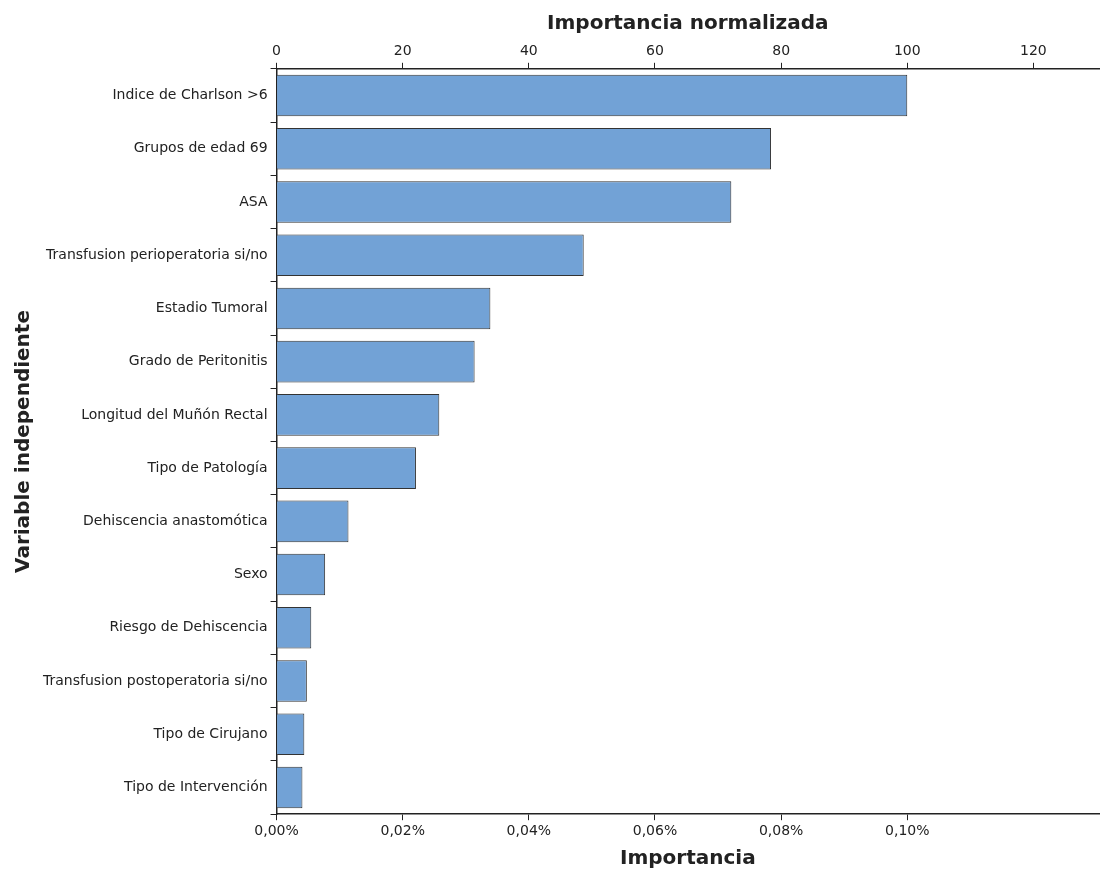 Image resolution: width=1107 pixels, height=883 pixels. What do you see at coordinates (175, 520) in the screenshot?
I see `y-tick-label: Dehiscencia anastomótica` at bounding box center [175, 520].